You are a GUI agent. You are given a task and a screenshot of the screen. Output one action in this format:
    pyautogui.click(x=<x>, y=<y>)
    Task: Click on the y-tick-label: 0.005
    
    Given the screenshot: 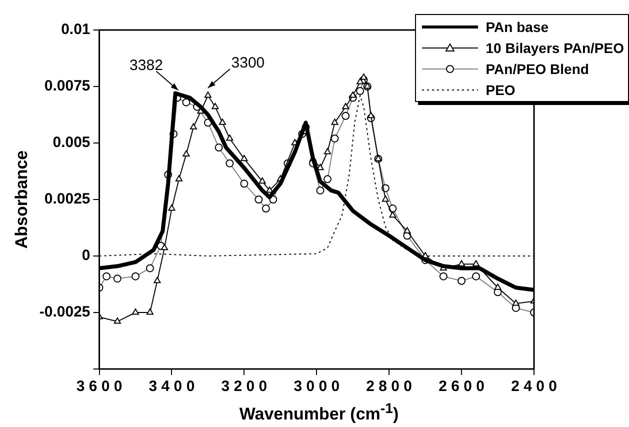 What is the action you would take?
    pyautogui.click(x=71, y=143)
    